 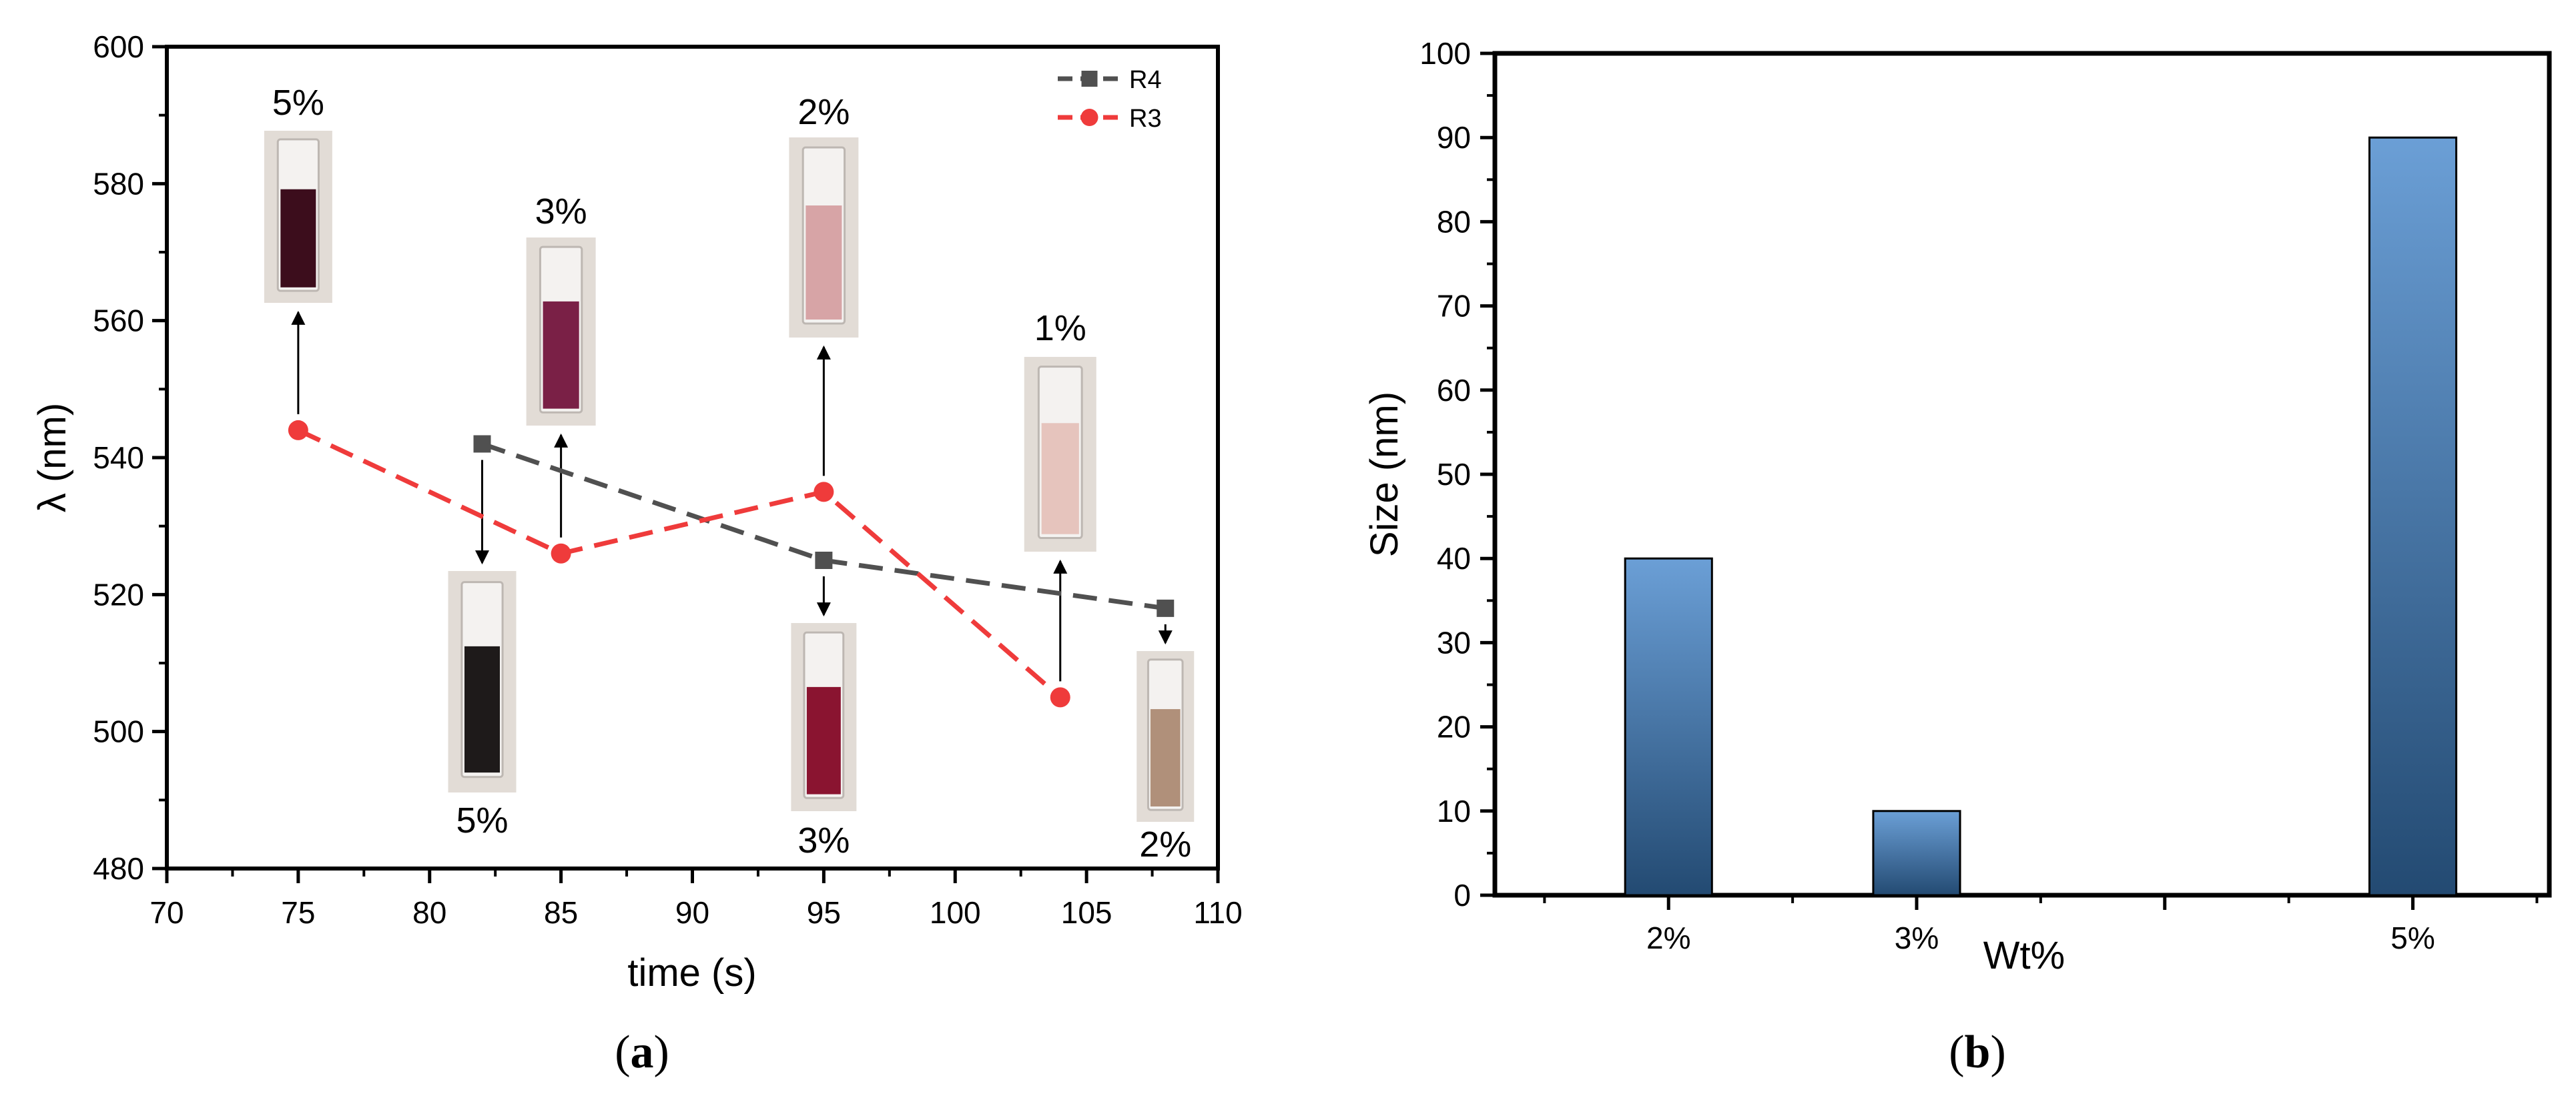 What do you see at coordinates (118, 731) in the screenshot?
I see `y-tick-label: 500` at bounding box center [118, 731].